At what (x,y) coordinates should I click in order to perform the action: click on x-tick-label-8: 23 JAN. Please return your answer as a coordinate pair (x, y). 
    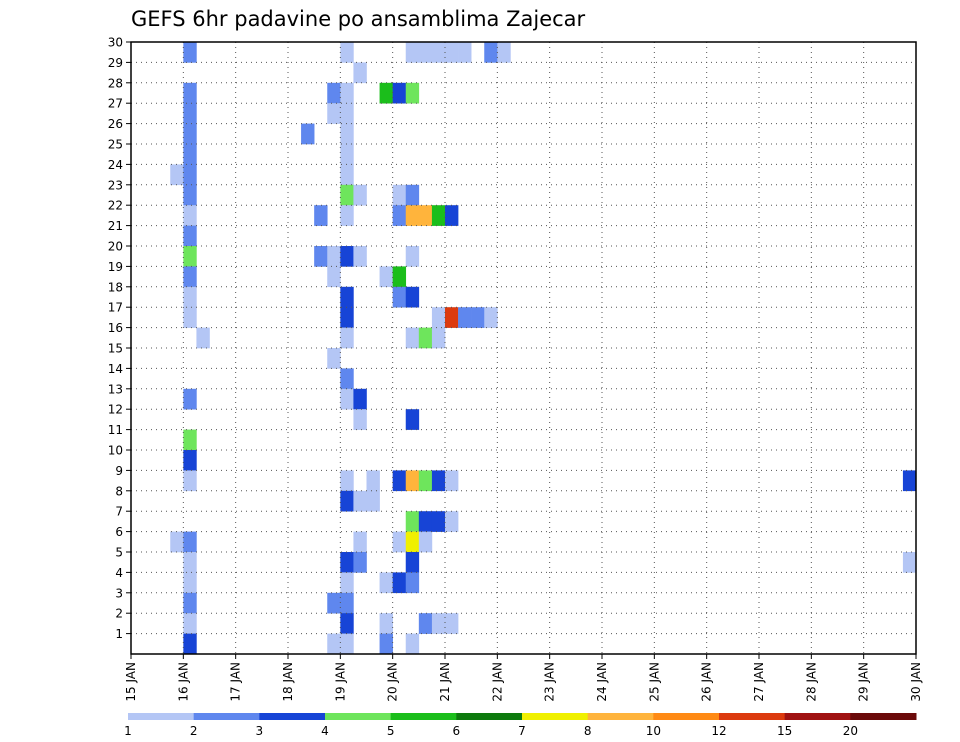
    Looking at the image, I should click on (550, 682).